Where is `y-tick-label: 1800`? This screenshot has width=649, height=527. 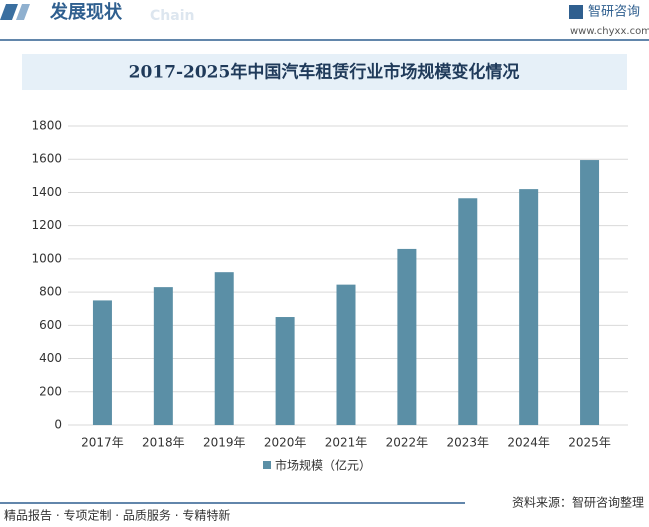 y-tick-label: 1800 is located at coordinates (46, 126).